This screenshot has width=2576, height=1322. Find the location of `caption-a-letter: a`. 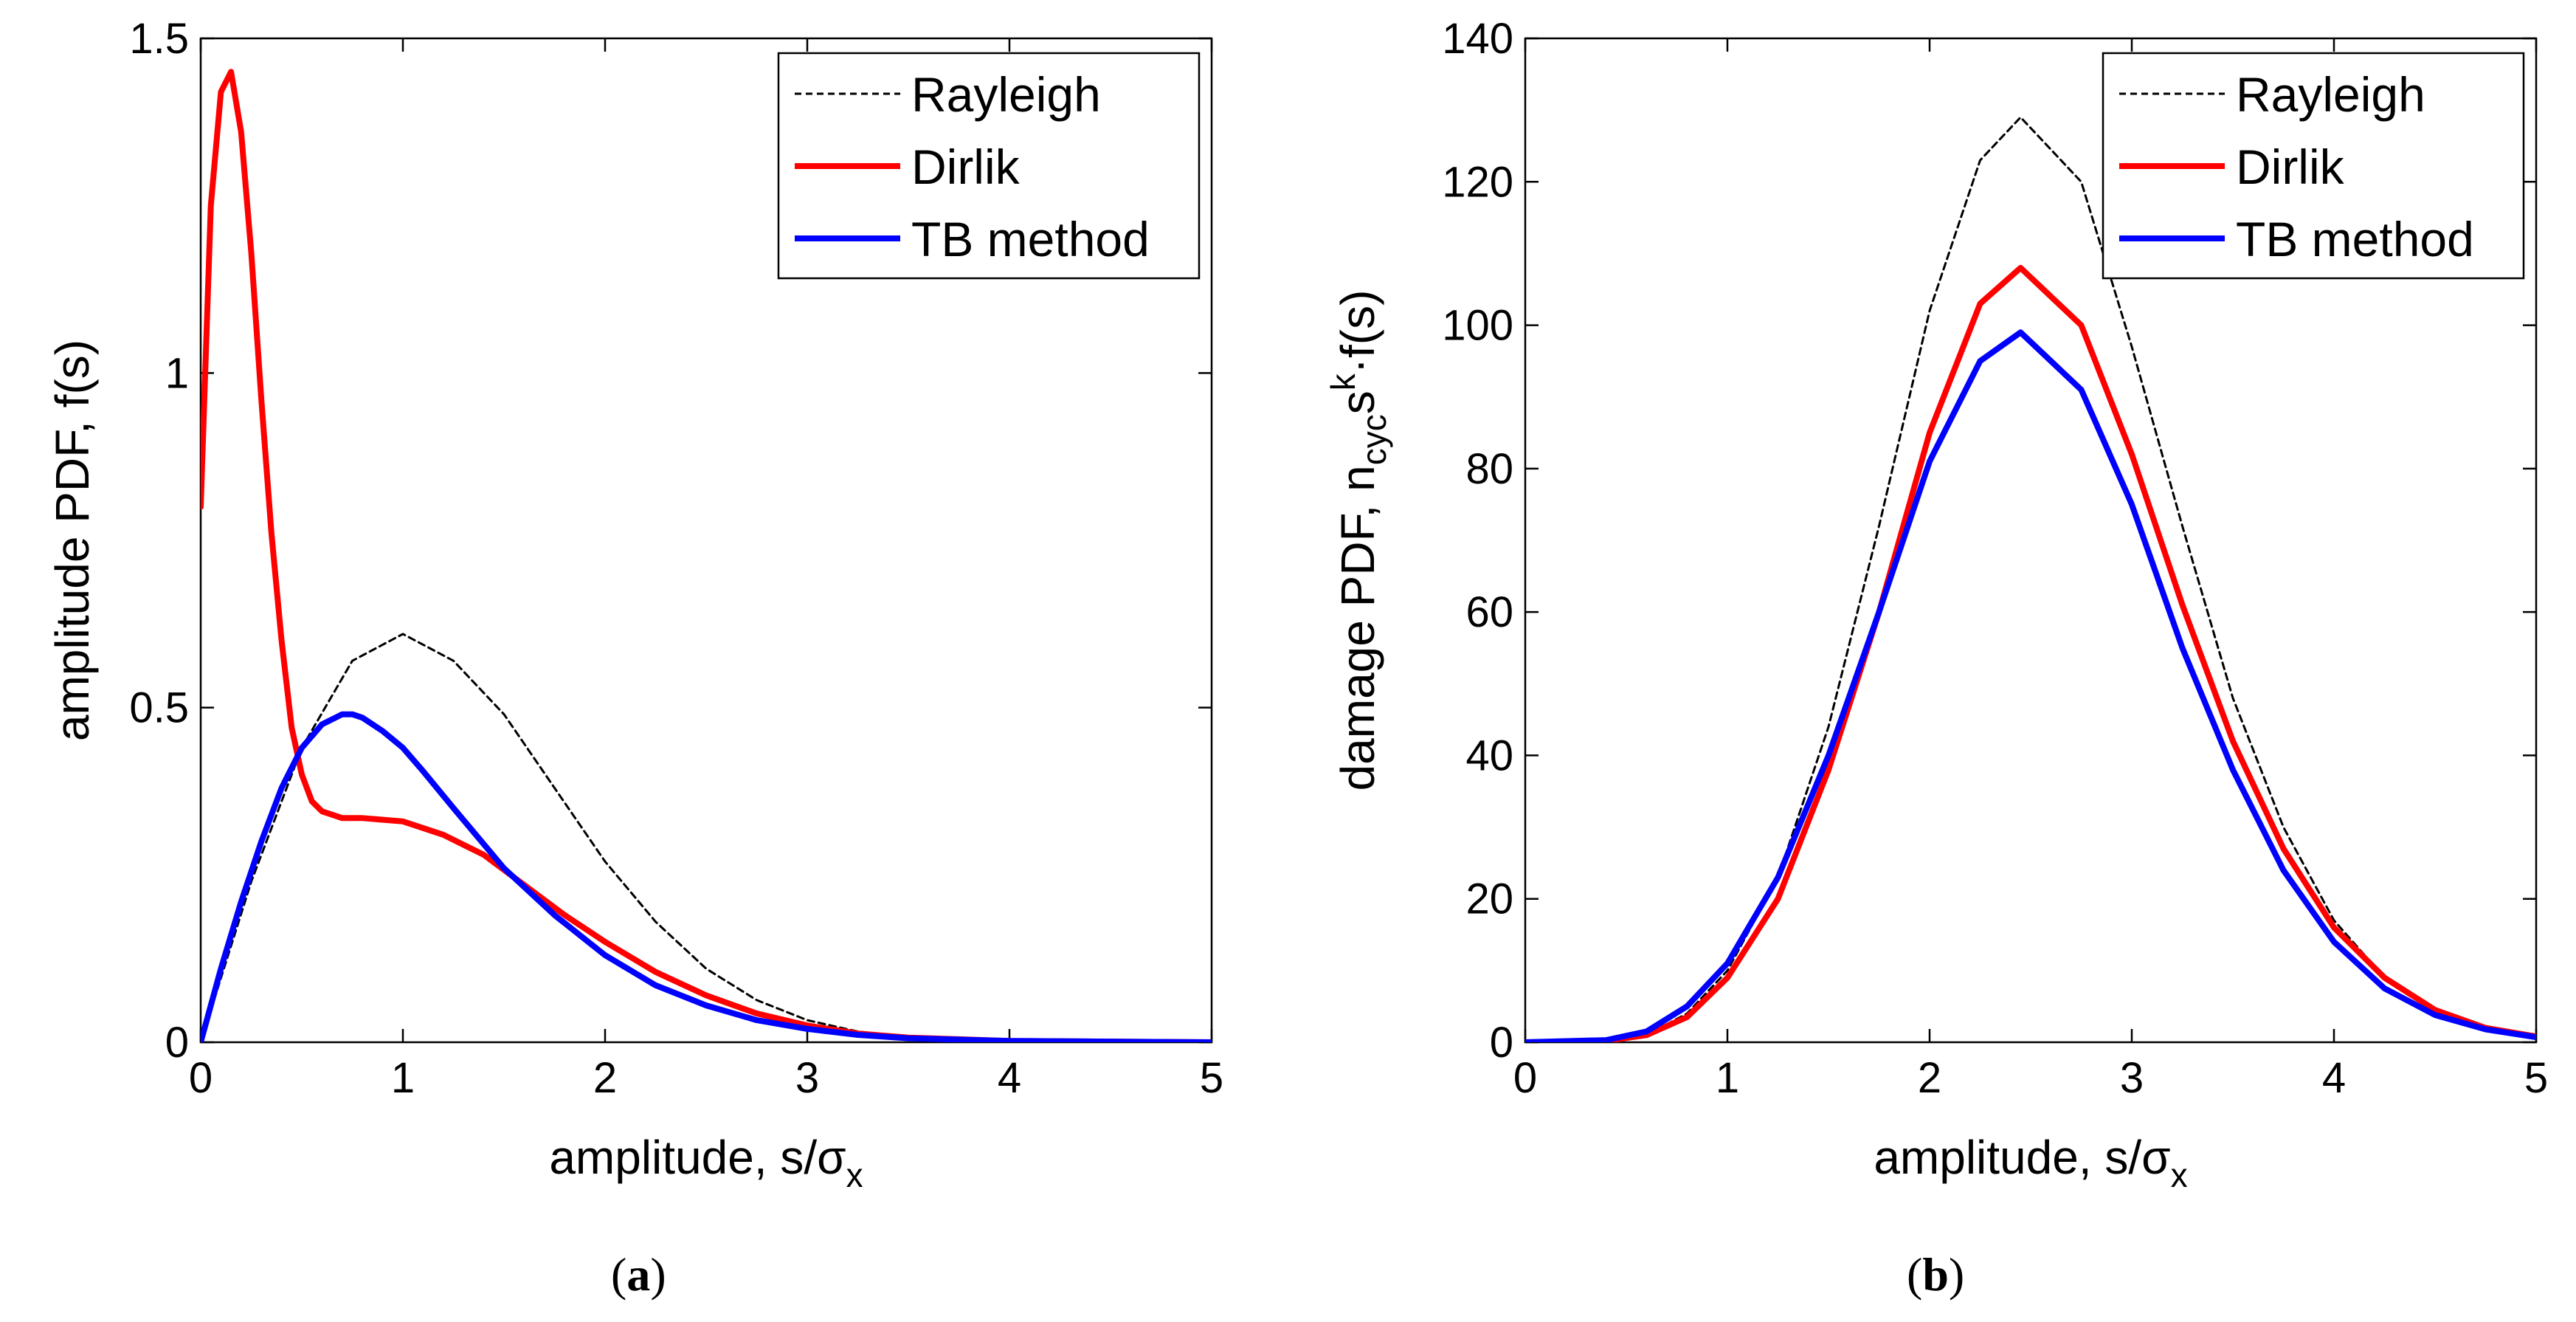

caption-a-letter: a is located at coordinates (638, 1274).